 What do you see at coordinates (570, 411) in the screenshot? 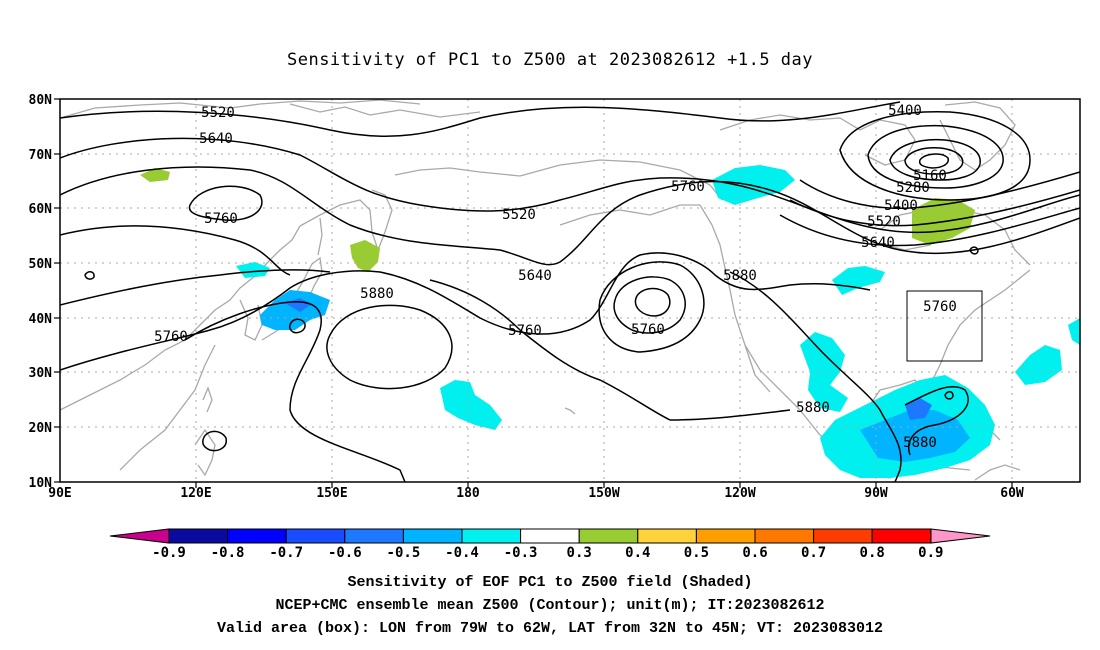
I see `coastline-hawaii` at bounding box center [570, 411].